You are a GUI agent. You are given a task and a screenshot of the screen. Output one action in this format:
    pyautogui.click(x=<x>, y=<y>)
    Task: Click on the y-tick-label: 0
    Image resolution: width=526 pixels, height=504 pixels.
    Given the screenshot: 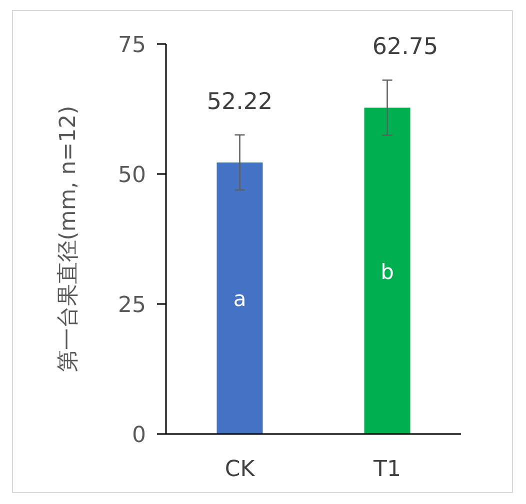 What is the action you would take?
    pyautogui.click(x=139, y=435)
    